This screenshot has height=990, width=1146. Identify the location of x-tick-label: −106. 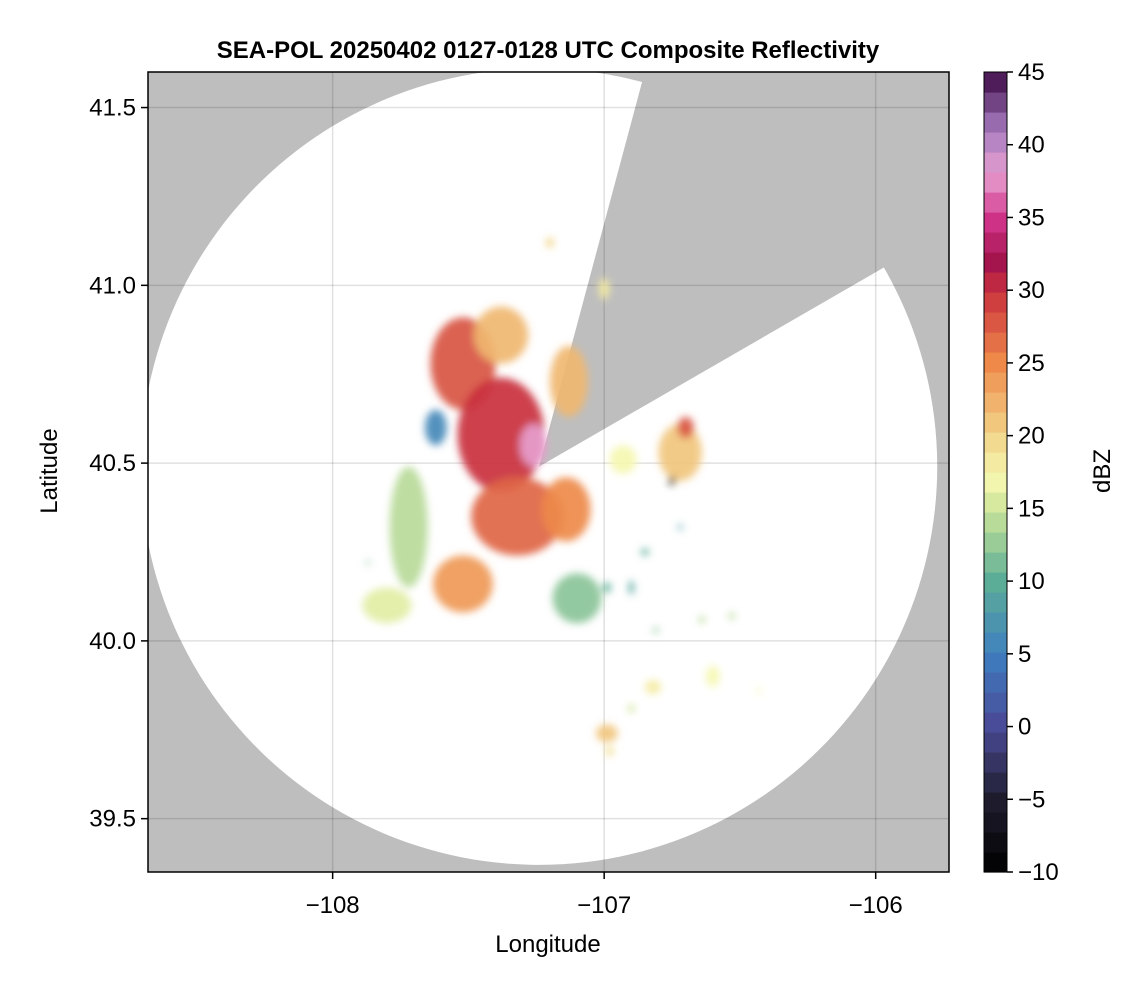
(876, 905).